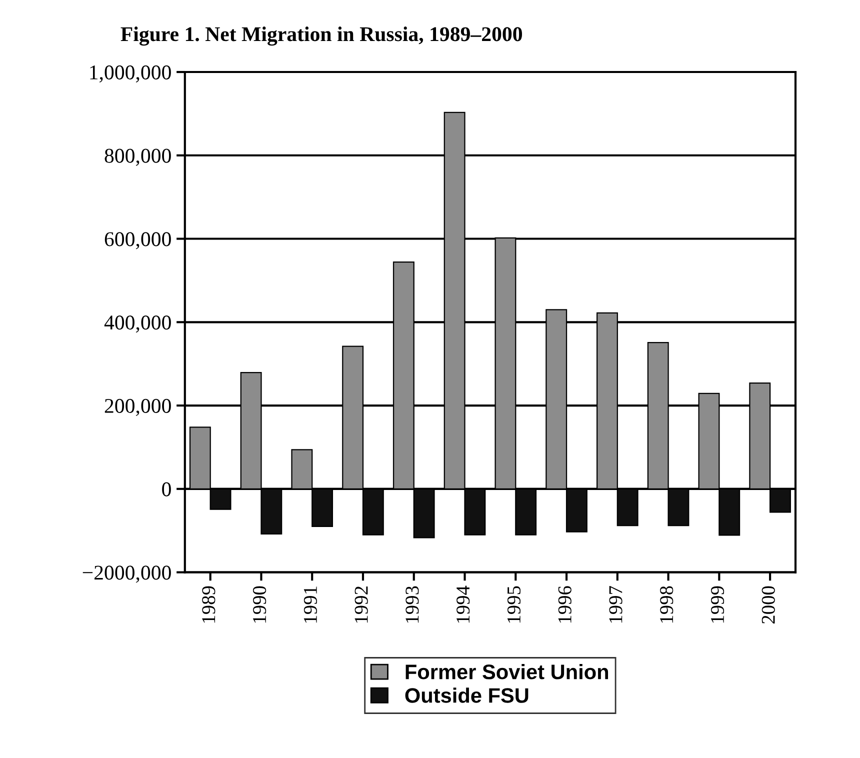 The width and height of the screenshot is (860, 758). What do you see at coordinates (507, 672) in the screenshot?
I see `legend-label: Former Soviet Union` at bounding box center [507, 672].